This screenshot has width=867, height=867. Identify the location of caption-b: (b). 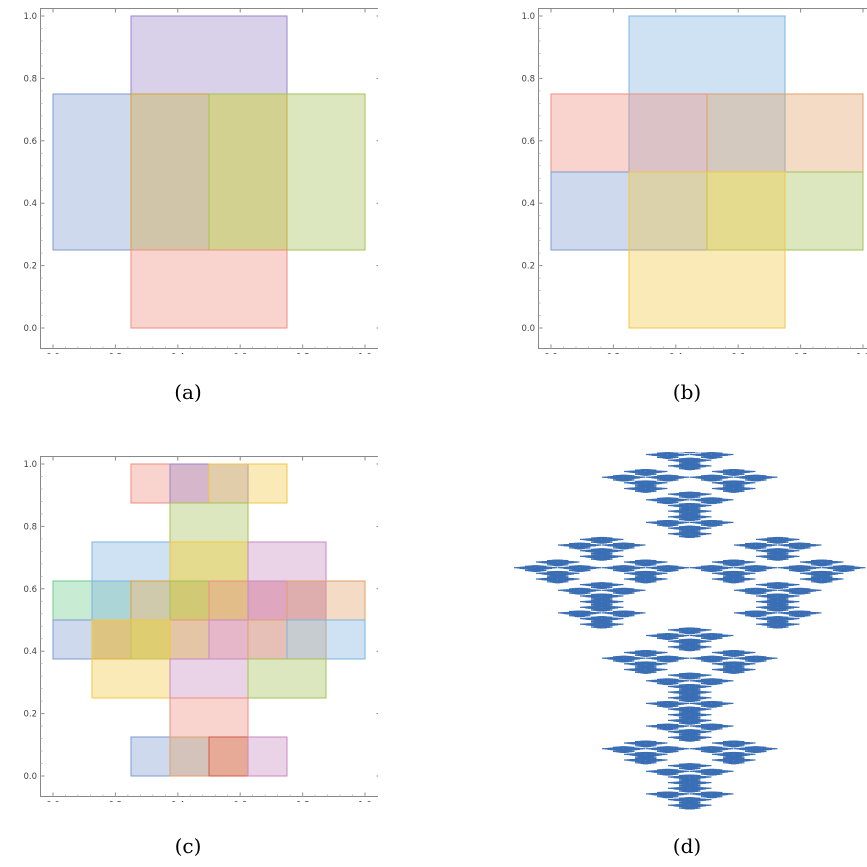
(687, 392).